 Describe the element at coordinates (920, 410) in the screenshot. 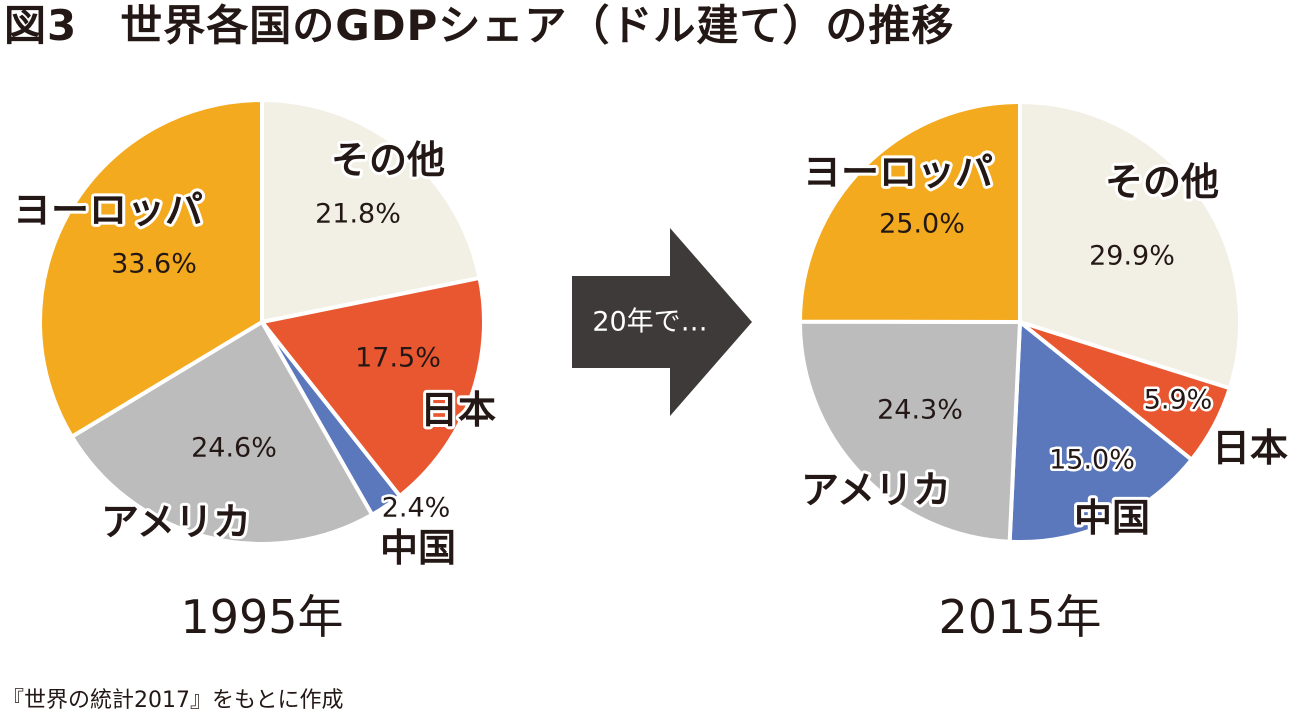

I see `slice-value-usa-2015: 24.3%` at that location.